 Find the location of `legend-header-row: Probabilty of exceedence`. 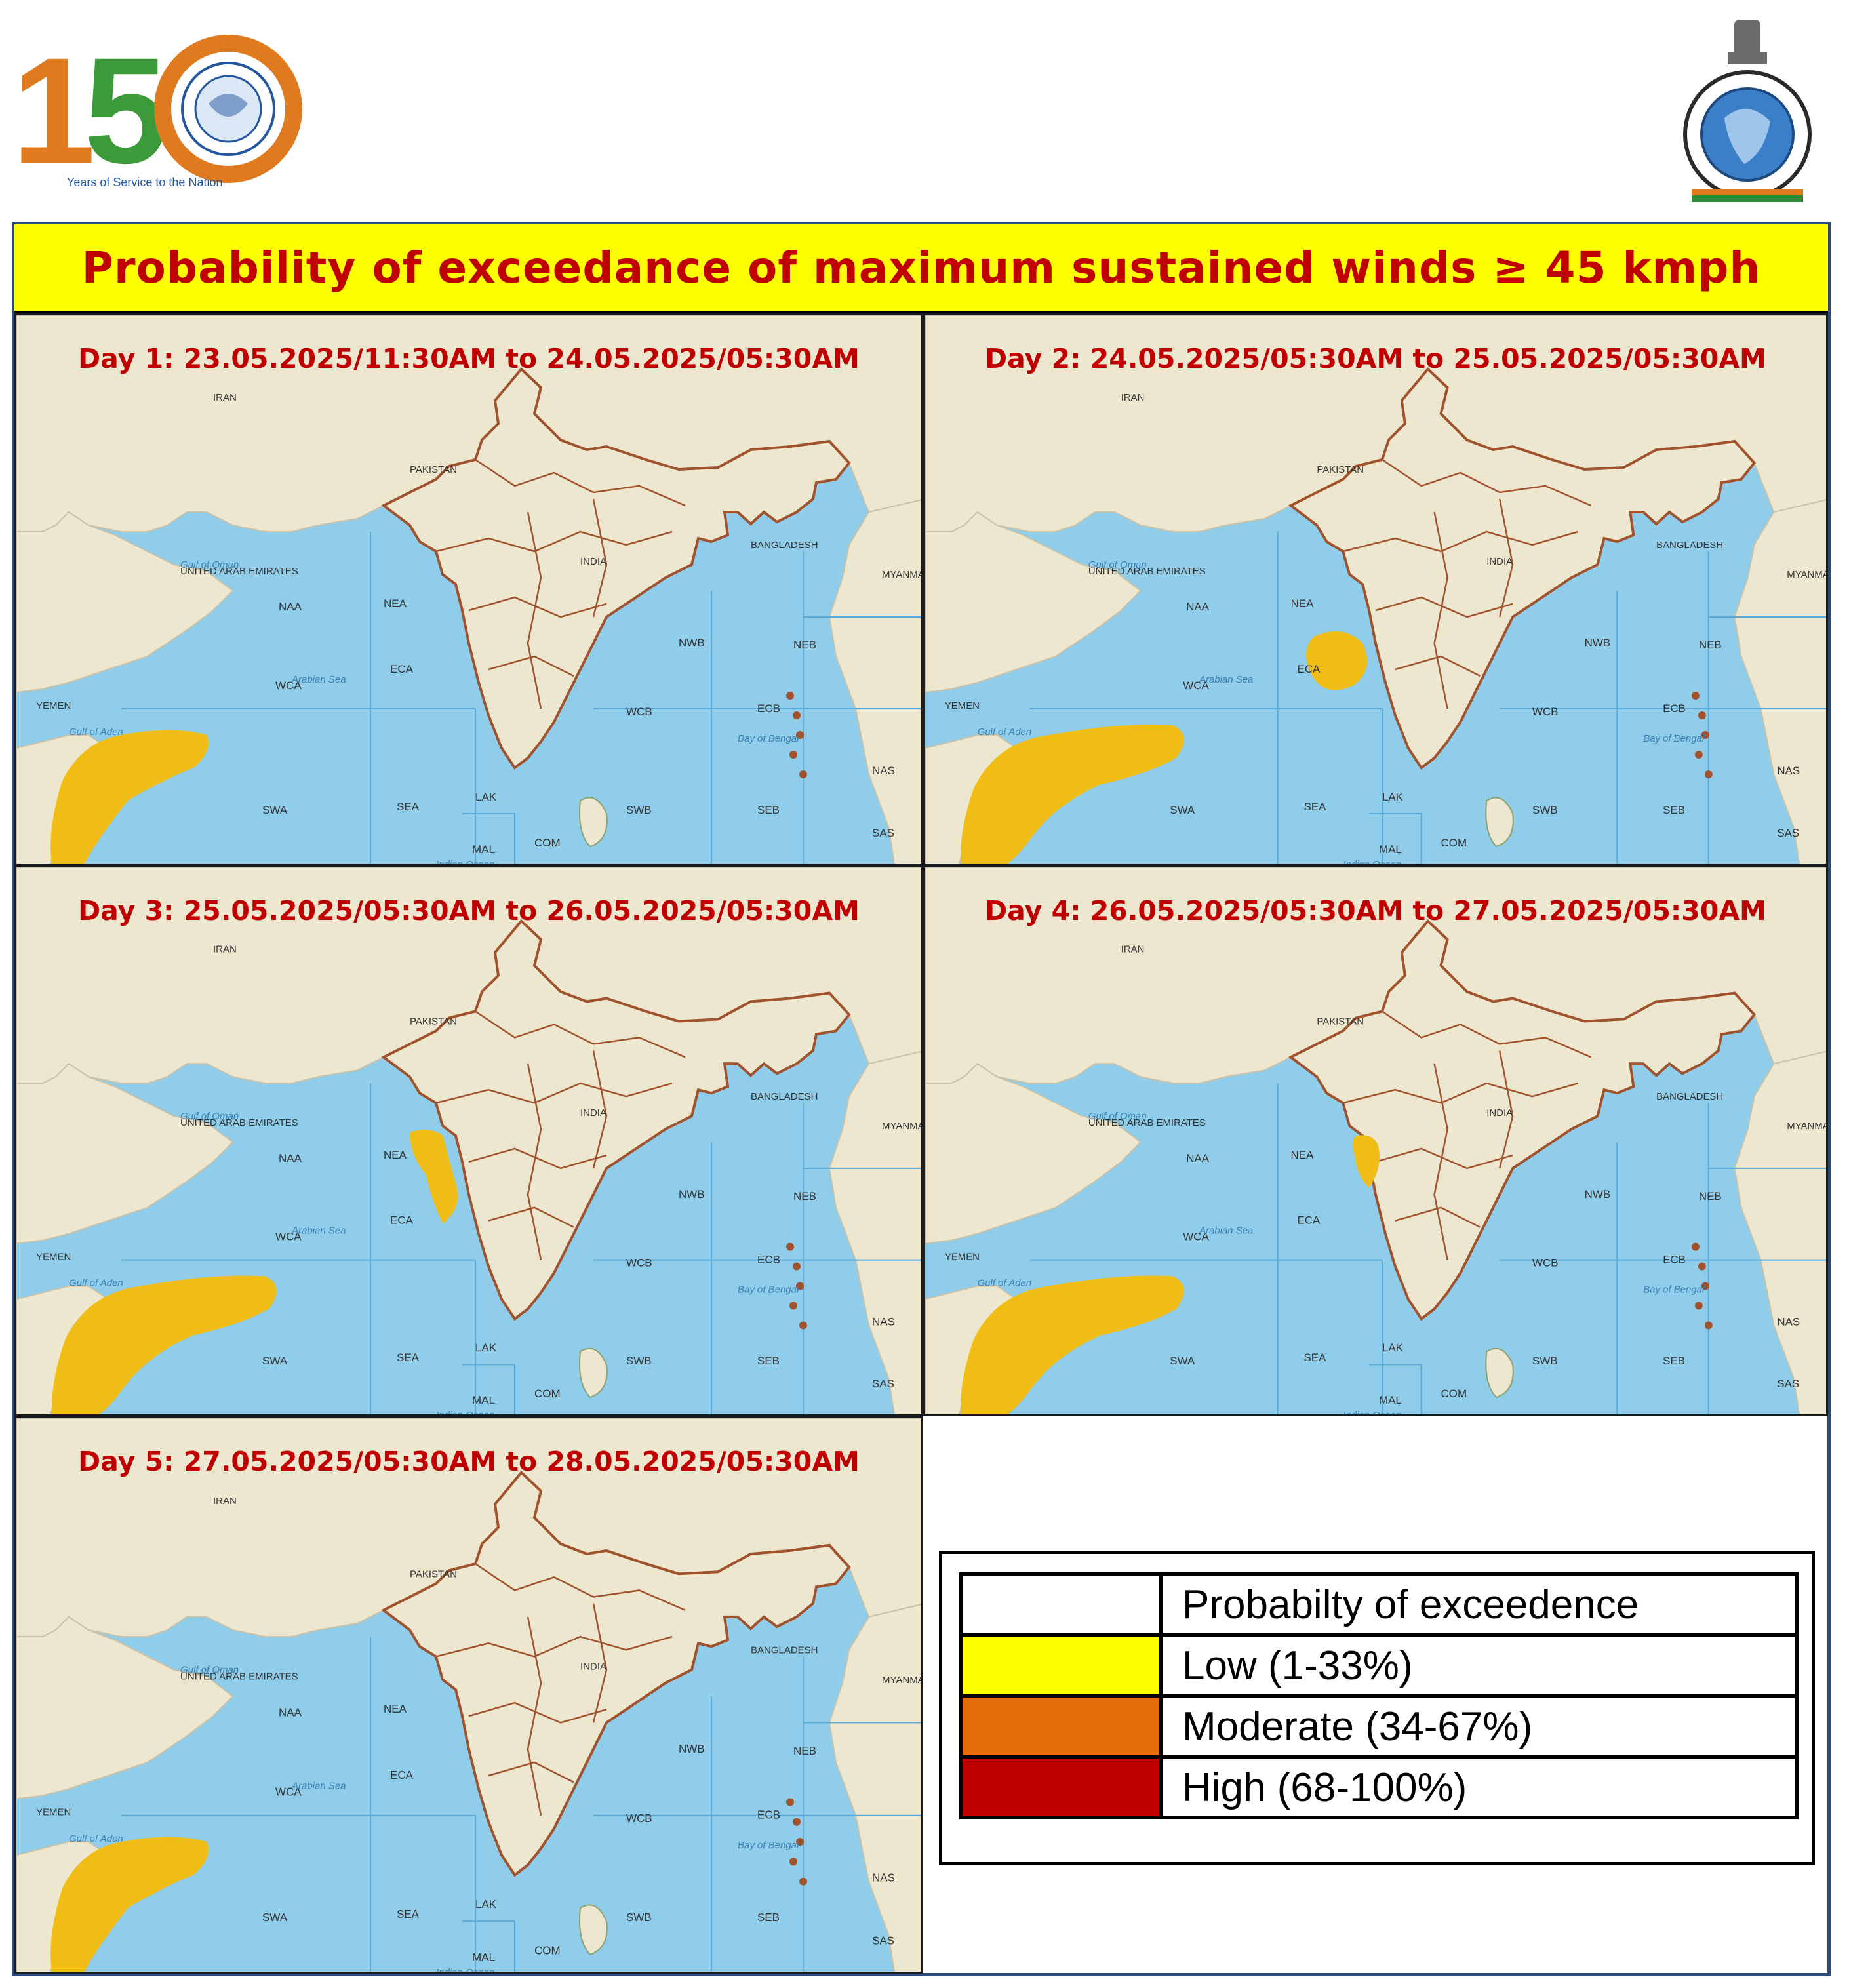

legend-header-row: Probabilty of exceedence is located at coordinates (1379, 1604).